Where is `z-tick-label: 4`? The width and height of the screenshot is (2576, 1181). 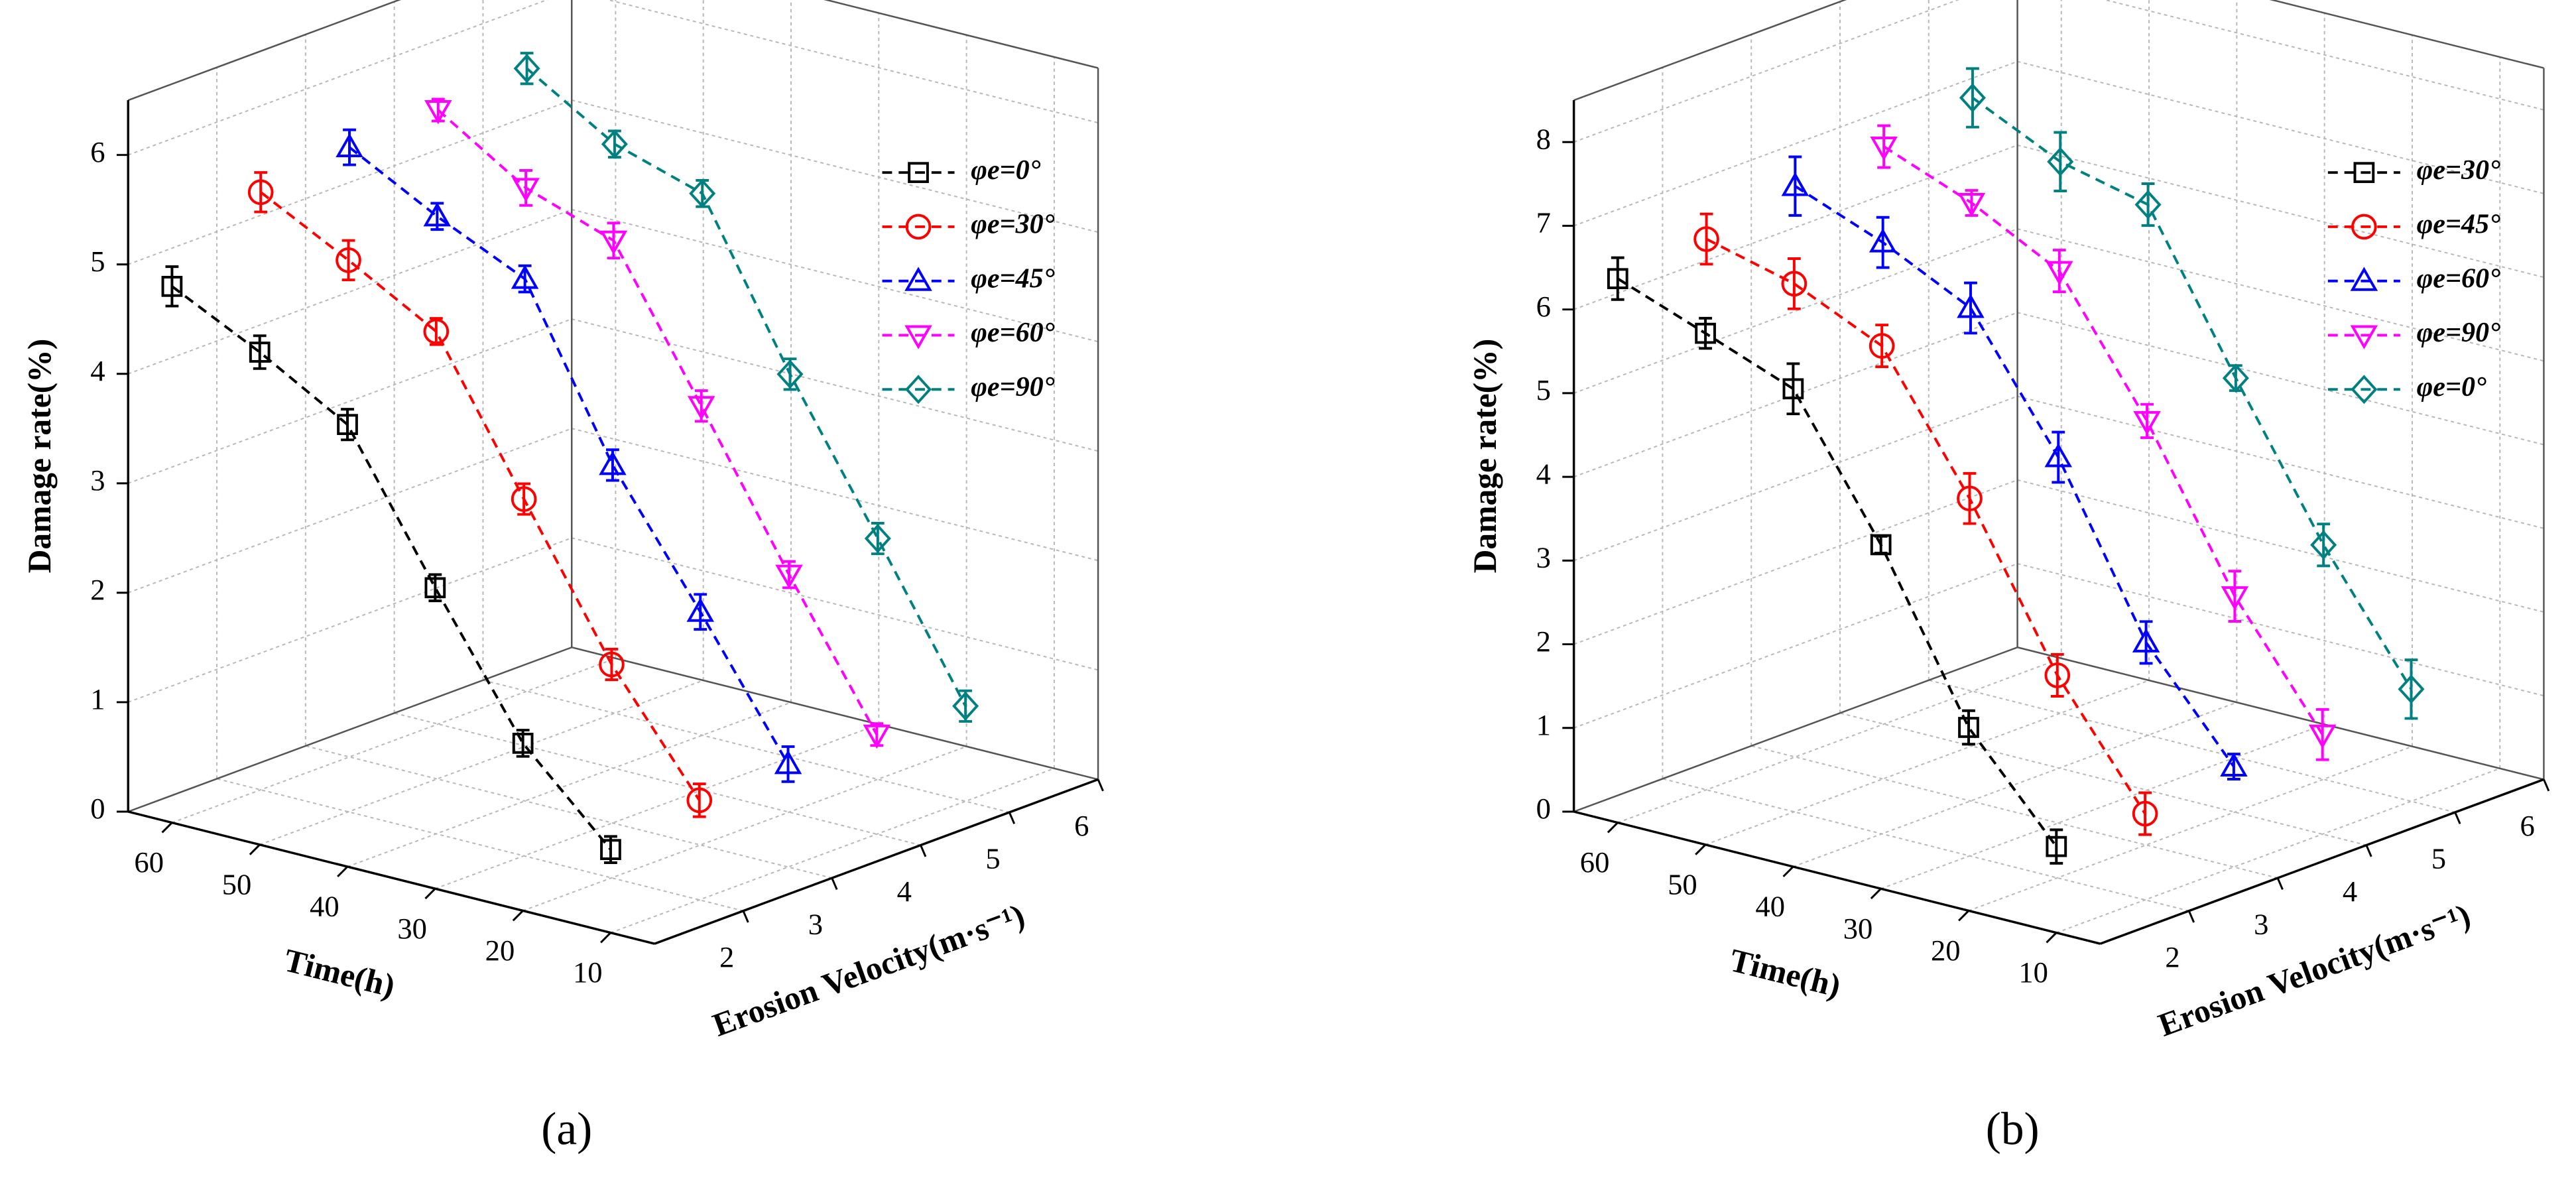 z-tick-label: 4 is located at coordinates (97, 371).